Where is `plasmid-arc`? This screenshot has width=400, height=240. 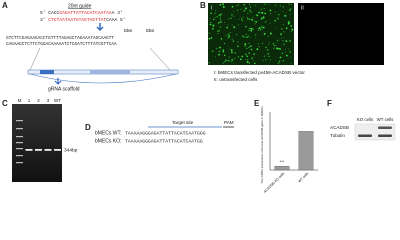
plasmid-arc is located at coordinates (103, 78).